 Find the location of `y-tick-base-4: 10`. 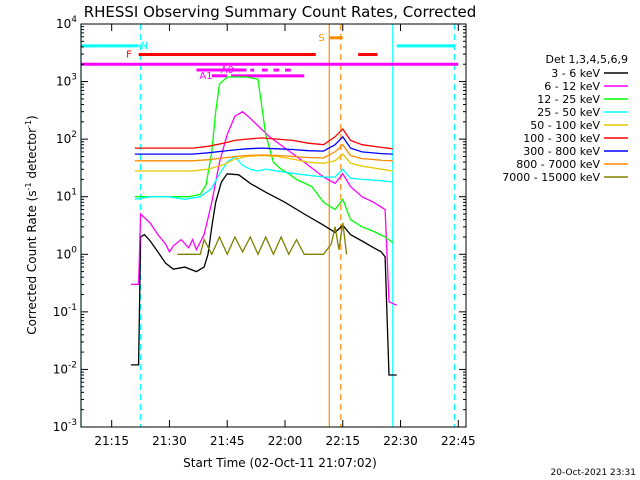

y-tick-base-4: 10 is located at coordinates (63, 197).